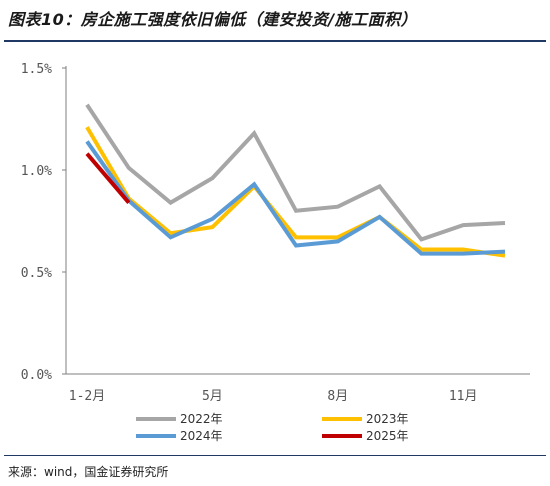 The width and height of the screenshot is (550, 486). What do you see at coordinates (387, 419) in the screenshot?
I see `legend-label: 2023年` at bounding box center [387, 419].